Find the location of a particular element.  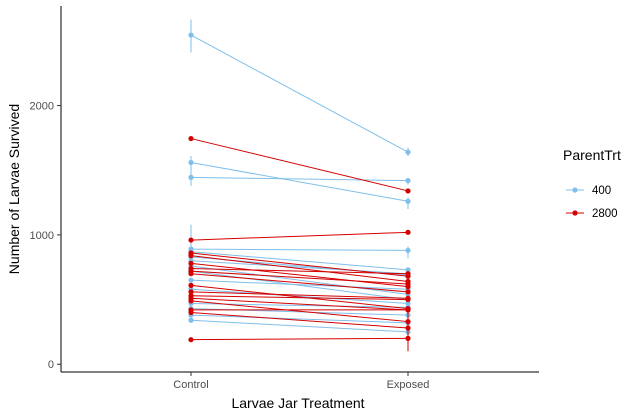

x-axis-title: Larvae Jar Treatment is located at coordinates (297, 403).